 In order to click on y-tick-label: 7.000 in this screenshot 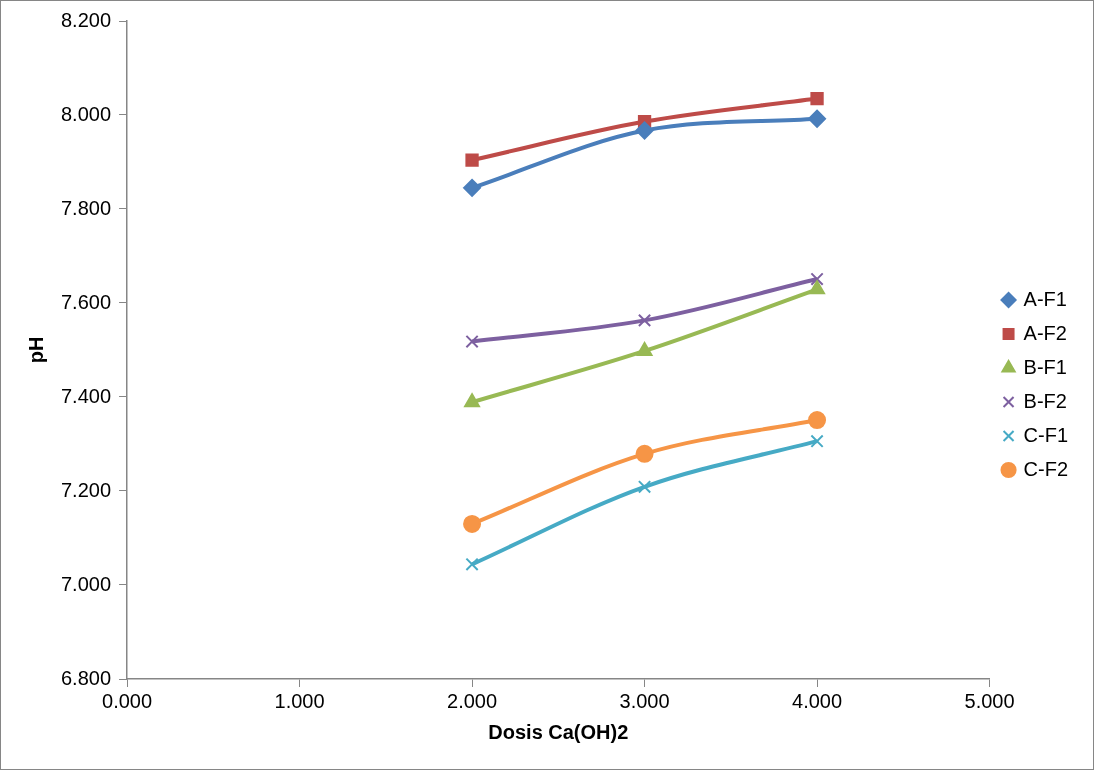, I will do `click(86, 583)`.